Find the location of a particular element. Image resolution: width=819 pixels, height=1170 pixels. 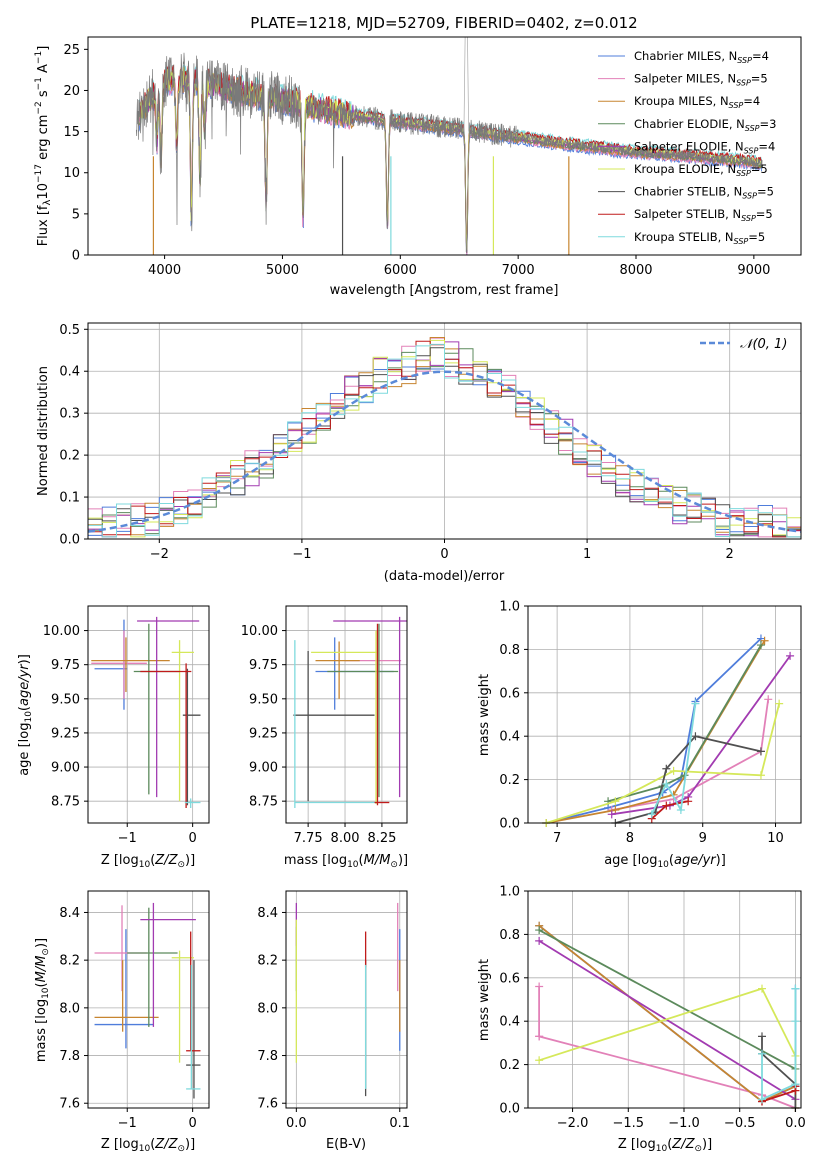

weight-z-ylabel: mass weight is located at coordinates (484, 1000).